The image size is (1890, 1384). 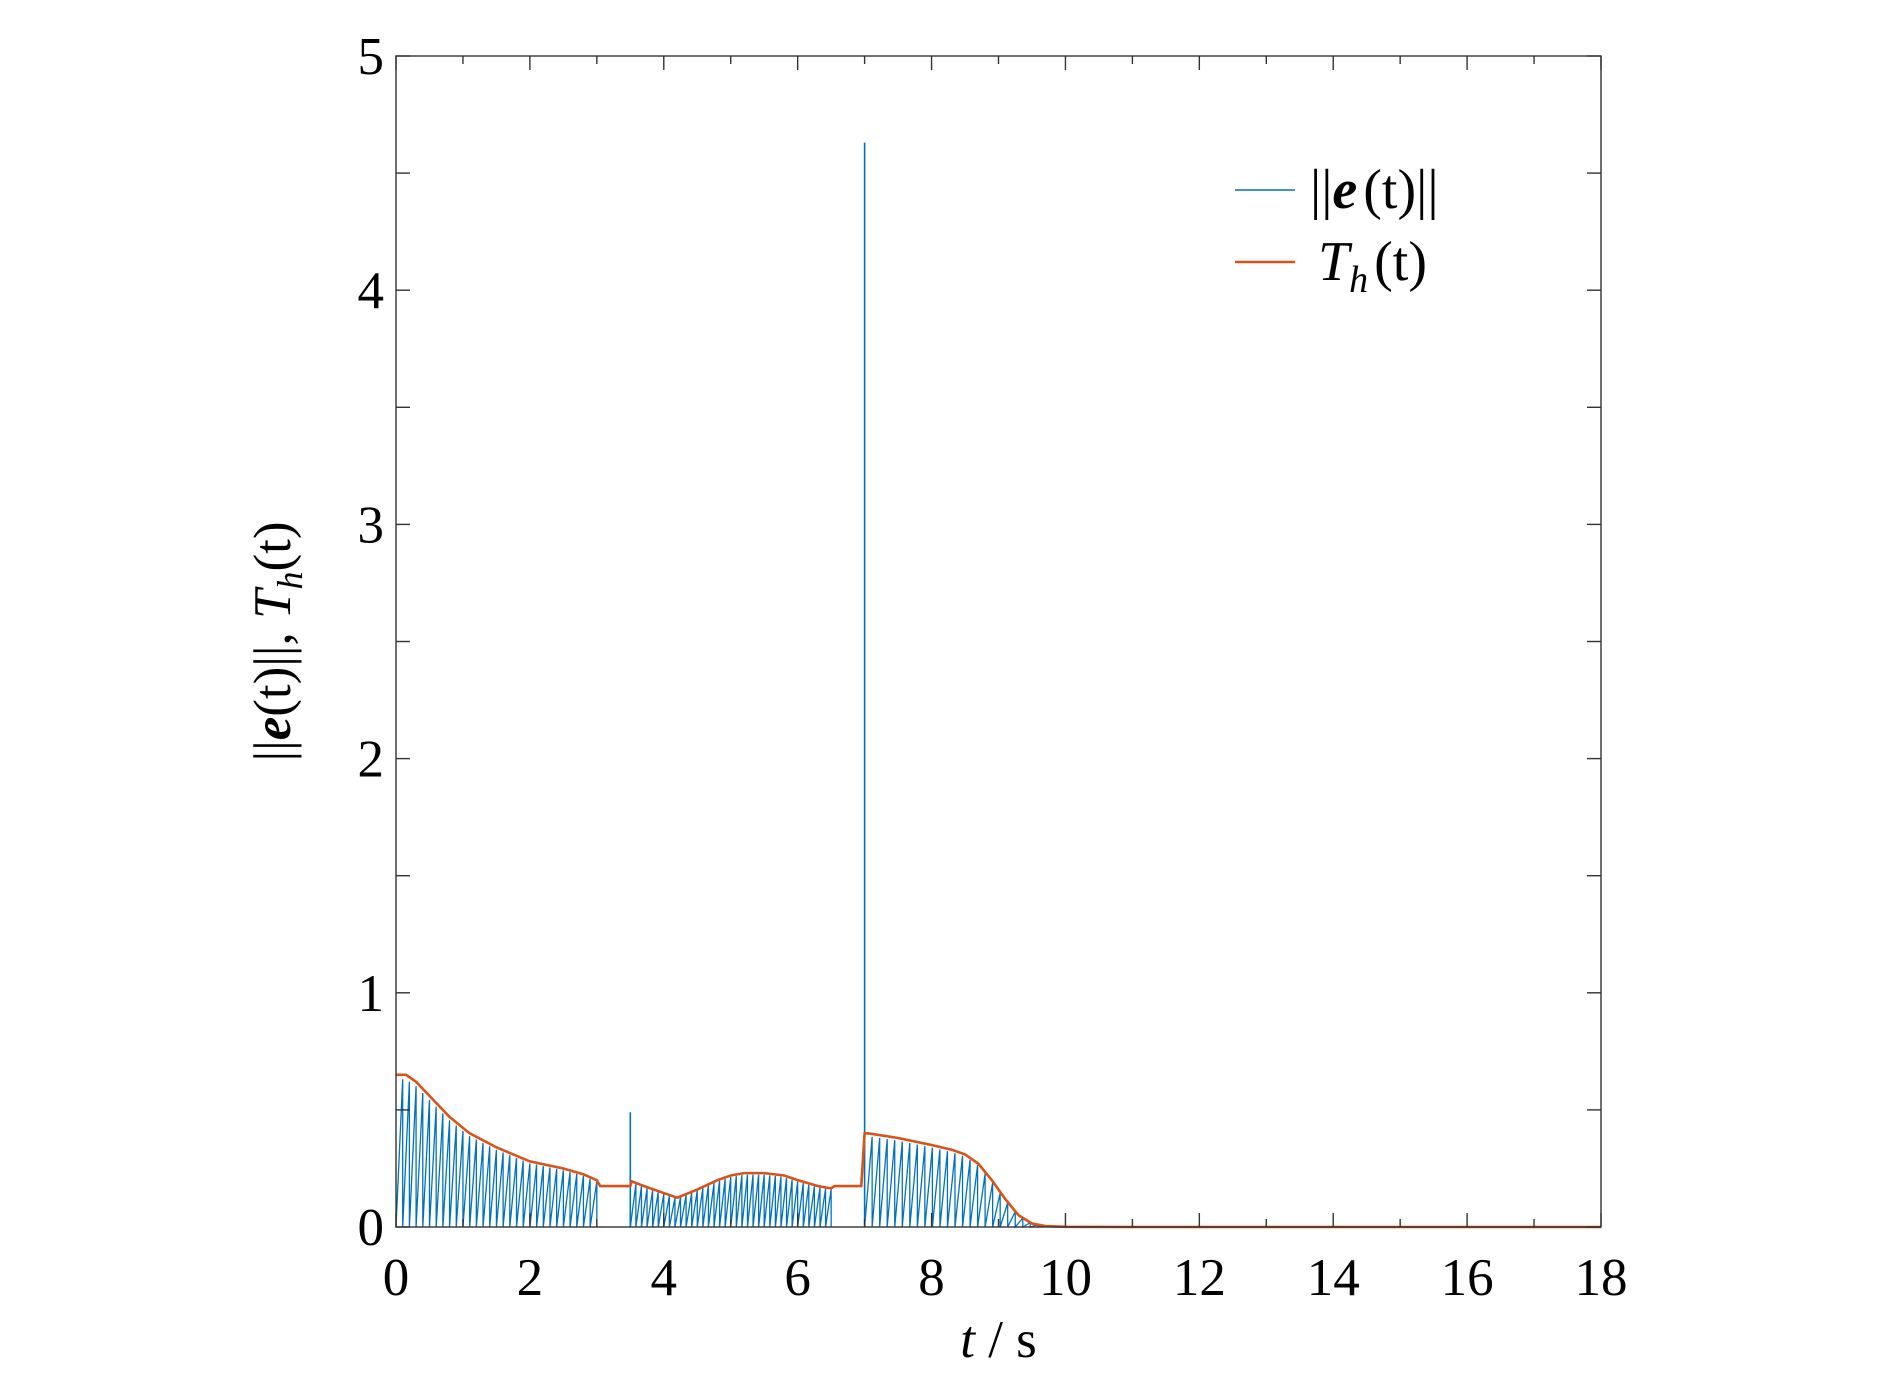 What do you see at coordinates (968, 1340) in the screenshot?
I see `x-axis-title-var: t` at bounding box center [968, 1340].